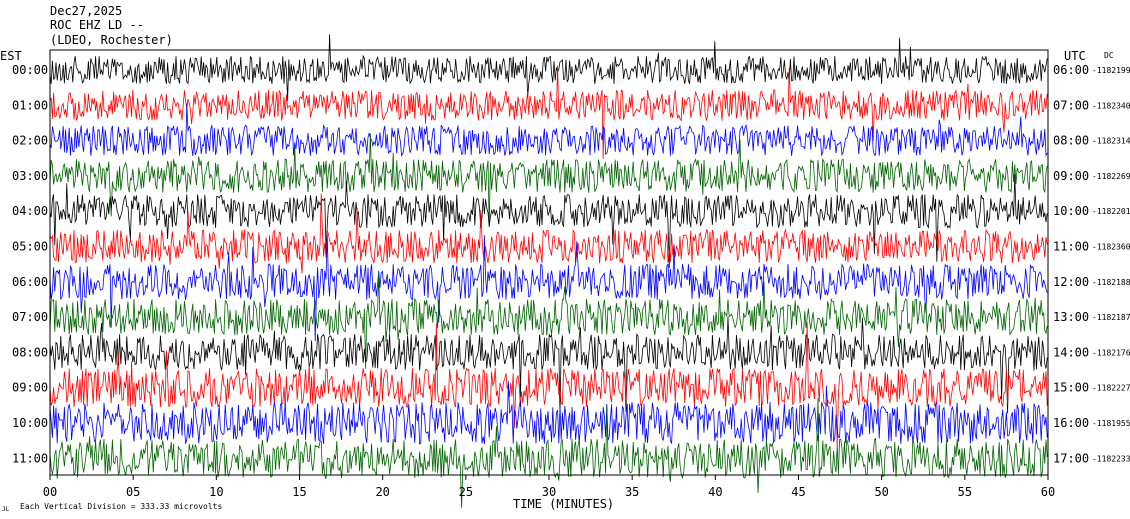  I want to click on x-tick-label-45: 45, so click(798, 492).